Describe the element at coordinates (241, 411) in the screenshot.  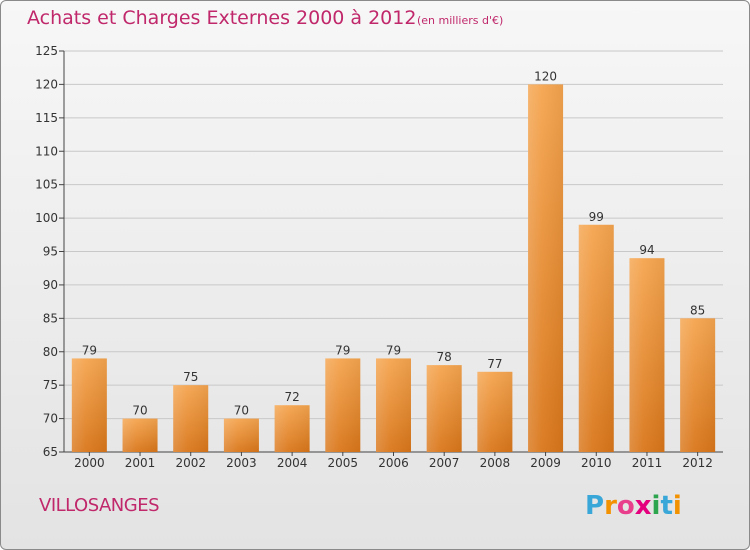
I see `value-label-2003: 70` at that location.